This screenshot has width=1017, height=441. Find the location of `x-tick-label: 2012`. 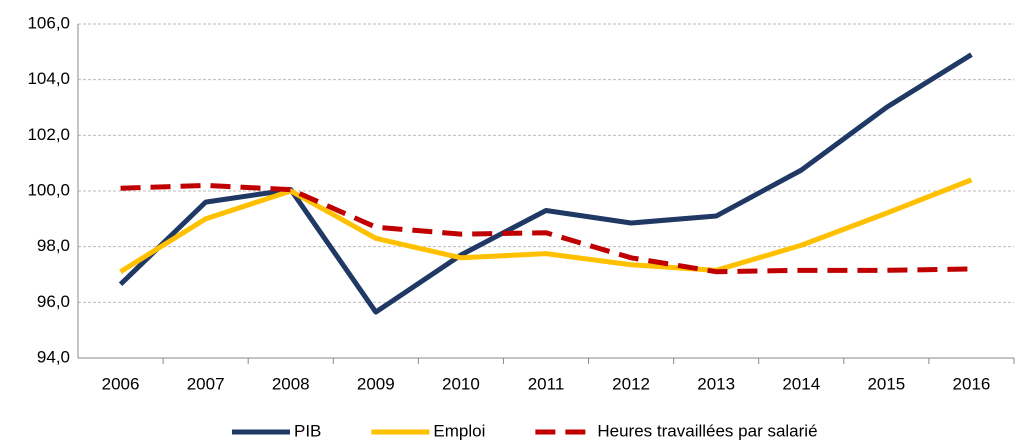

x-tick-label: 2012 is located at coordinates (631, 383).